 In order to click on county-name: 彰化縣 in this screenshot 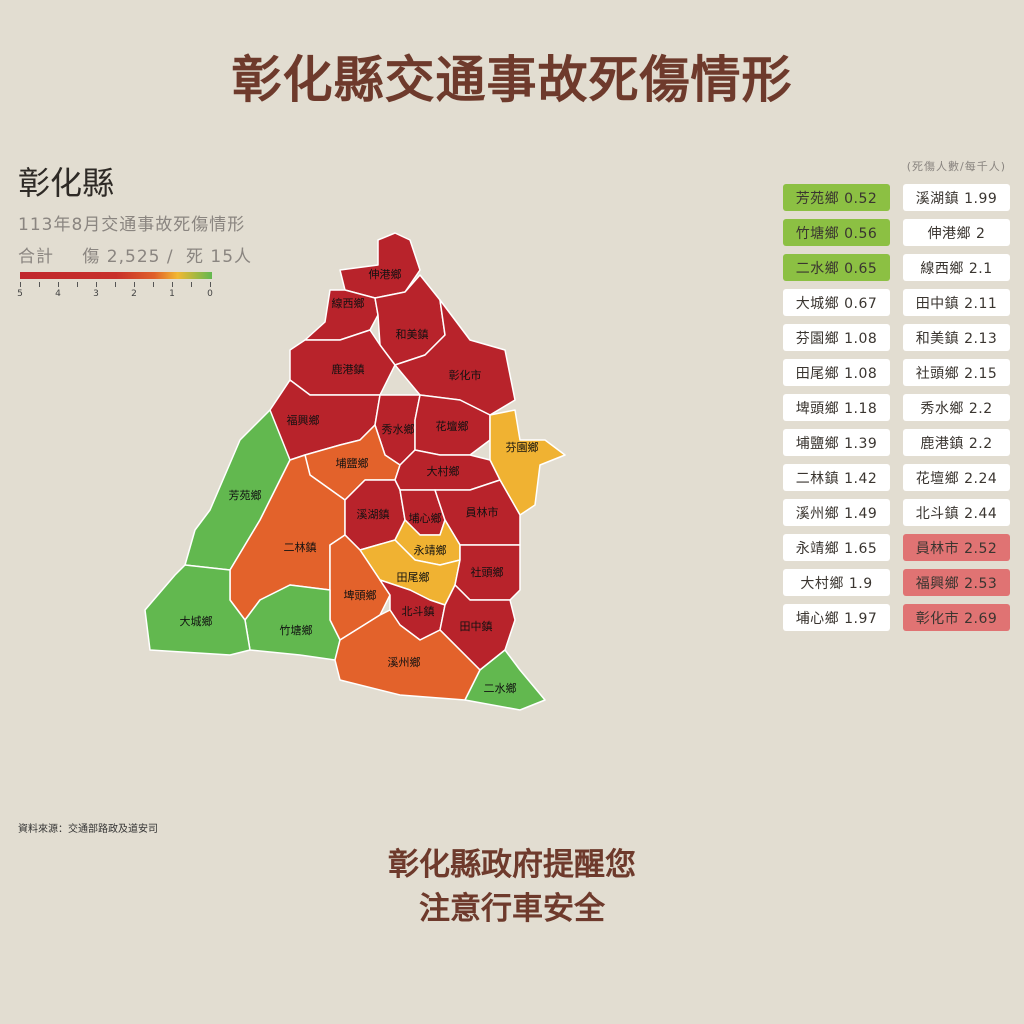, I will do `click(66, 183)`.